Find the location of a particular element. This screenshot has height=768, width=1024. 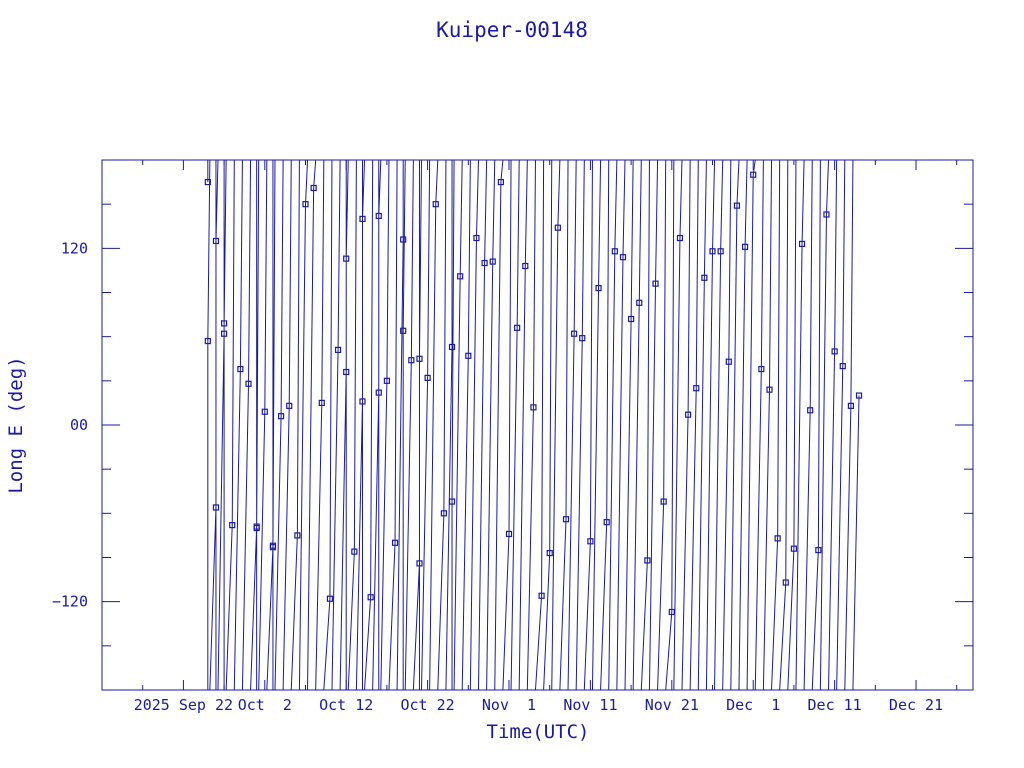

y-tick-label: 00 is located at coordinates (79, 425).